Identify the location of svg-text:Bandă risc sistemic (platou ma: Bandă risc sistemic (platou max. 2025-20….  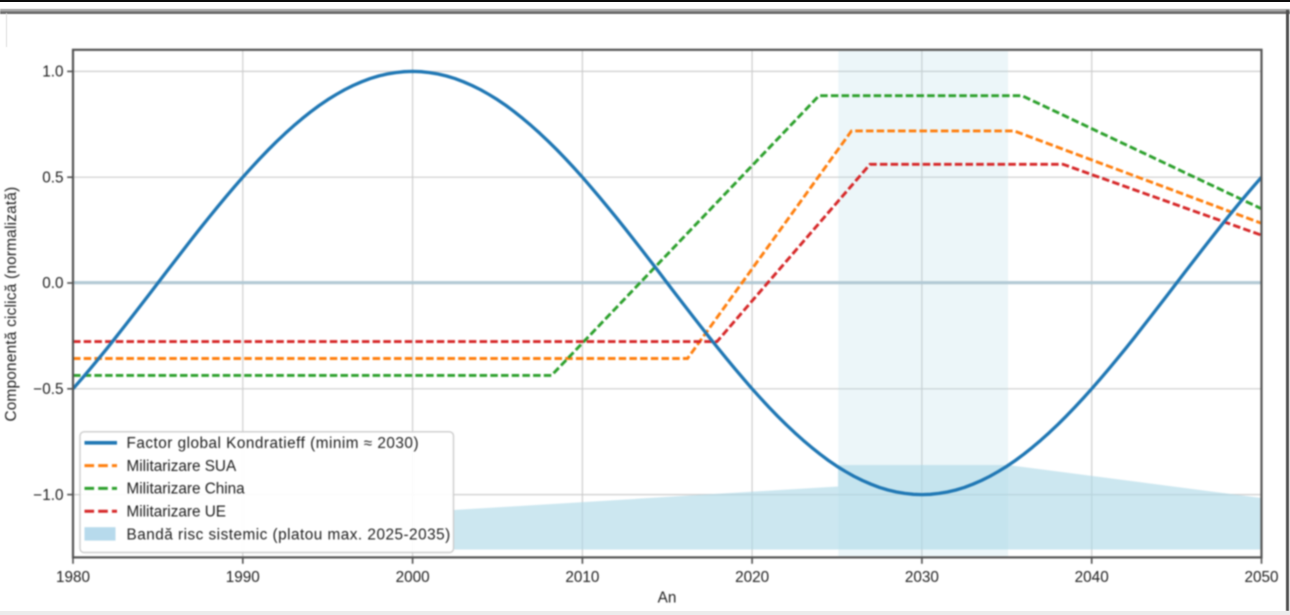
(289, 534).